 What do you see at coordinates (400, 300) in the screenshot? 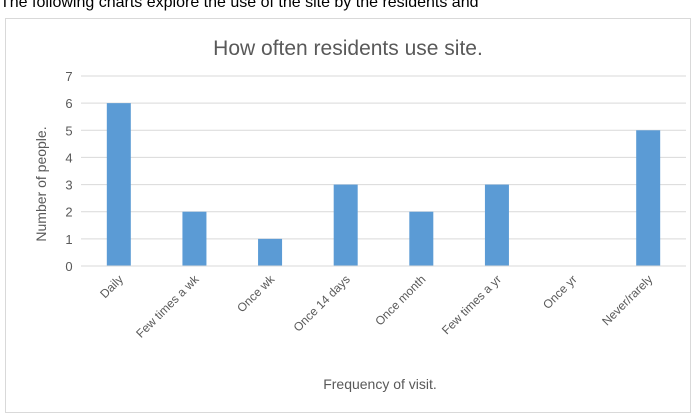
I see `x-tick-label: Once month` at bounding box center [400, 300].